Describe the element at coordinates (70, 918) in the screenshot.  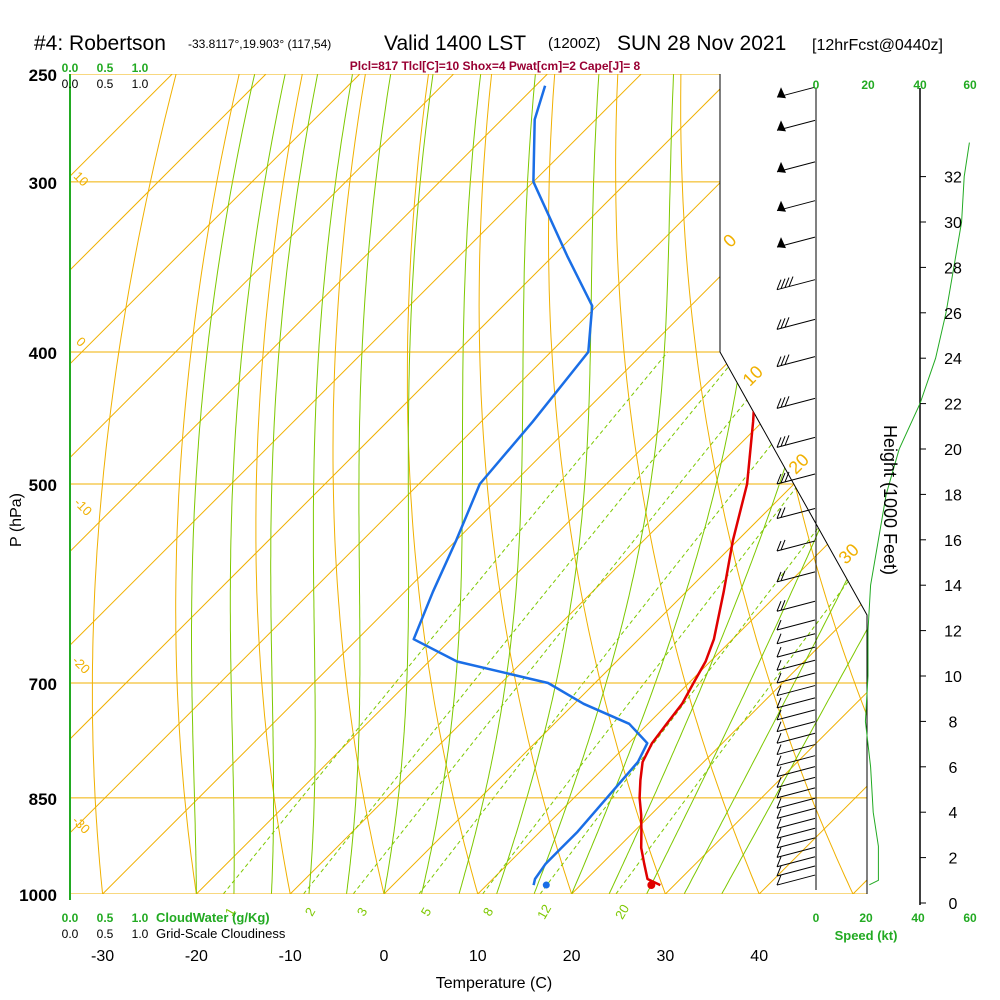
I see `cloud-scale-bottom-green: 0.0` at that location.